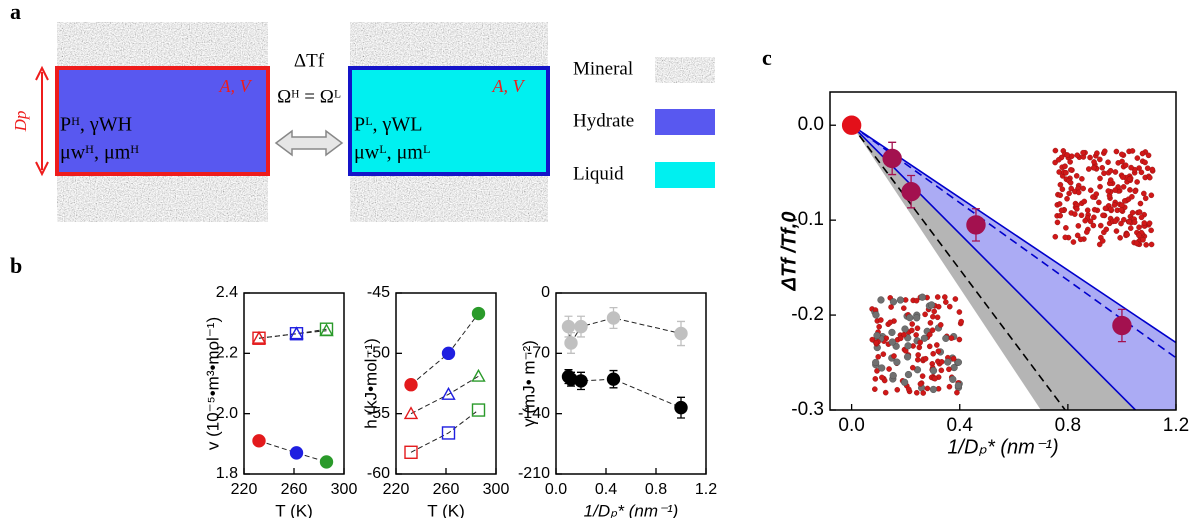  I want to click on panel-label: c, so click(767, 57).